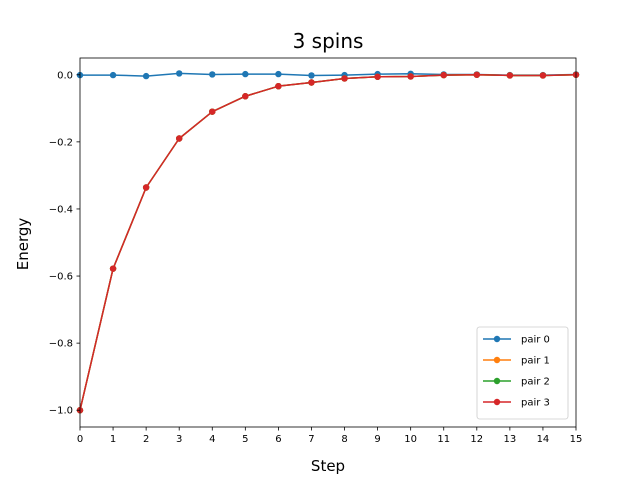 Image resolution: width=640 pixels, height=480 pixels. Describe the element at coordinates (476, 439) in the screenshot. I see `x-tick-label: 12` at that location.